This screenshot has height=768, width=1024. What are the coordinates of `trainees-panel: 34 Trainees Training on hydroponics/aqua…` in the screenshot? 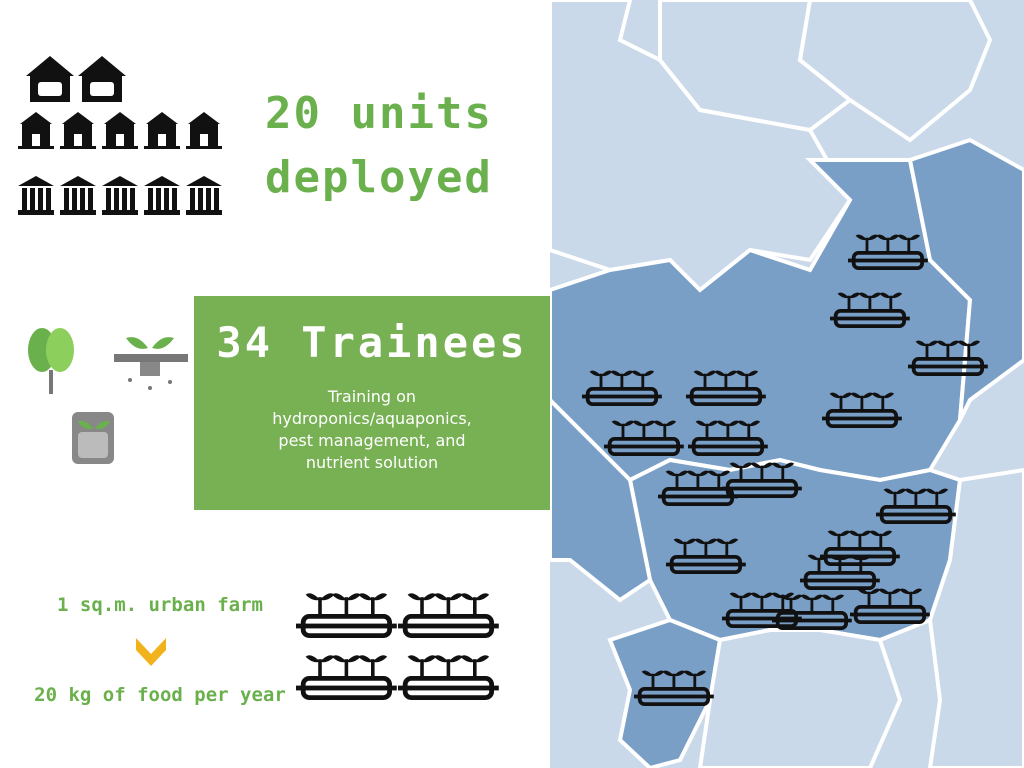 It's located at (372, 403).